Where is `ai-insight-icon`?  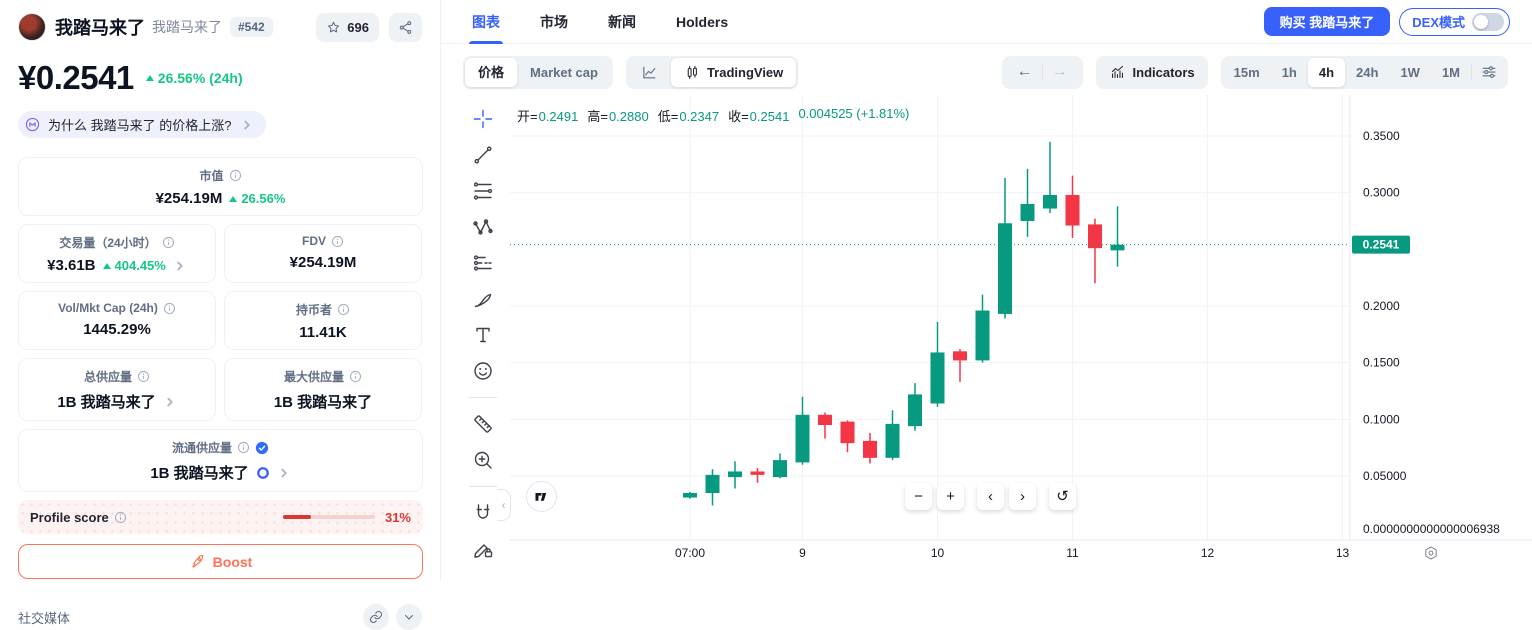
ai-insight-icon is located at coordinates (32, 124).